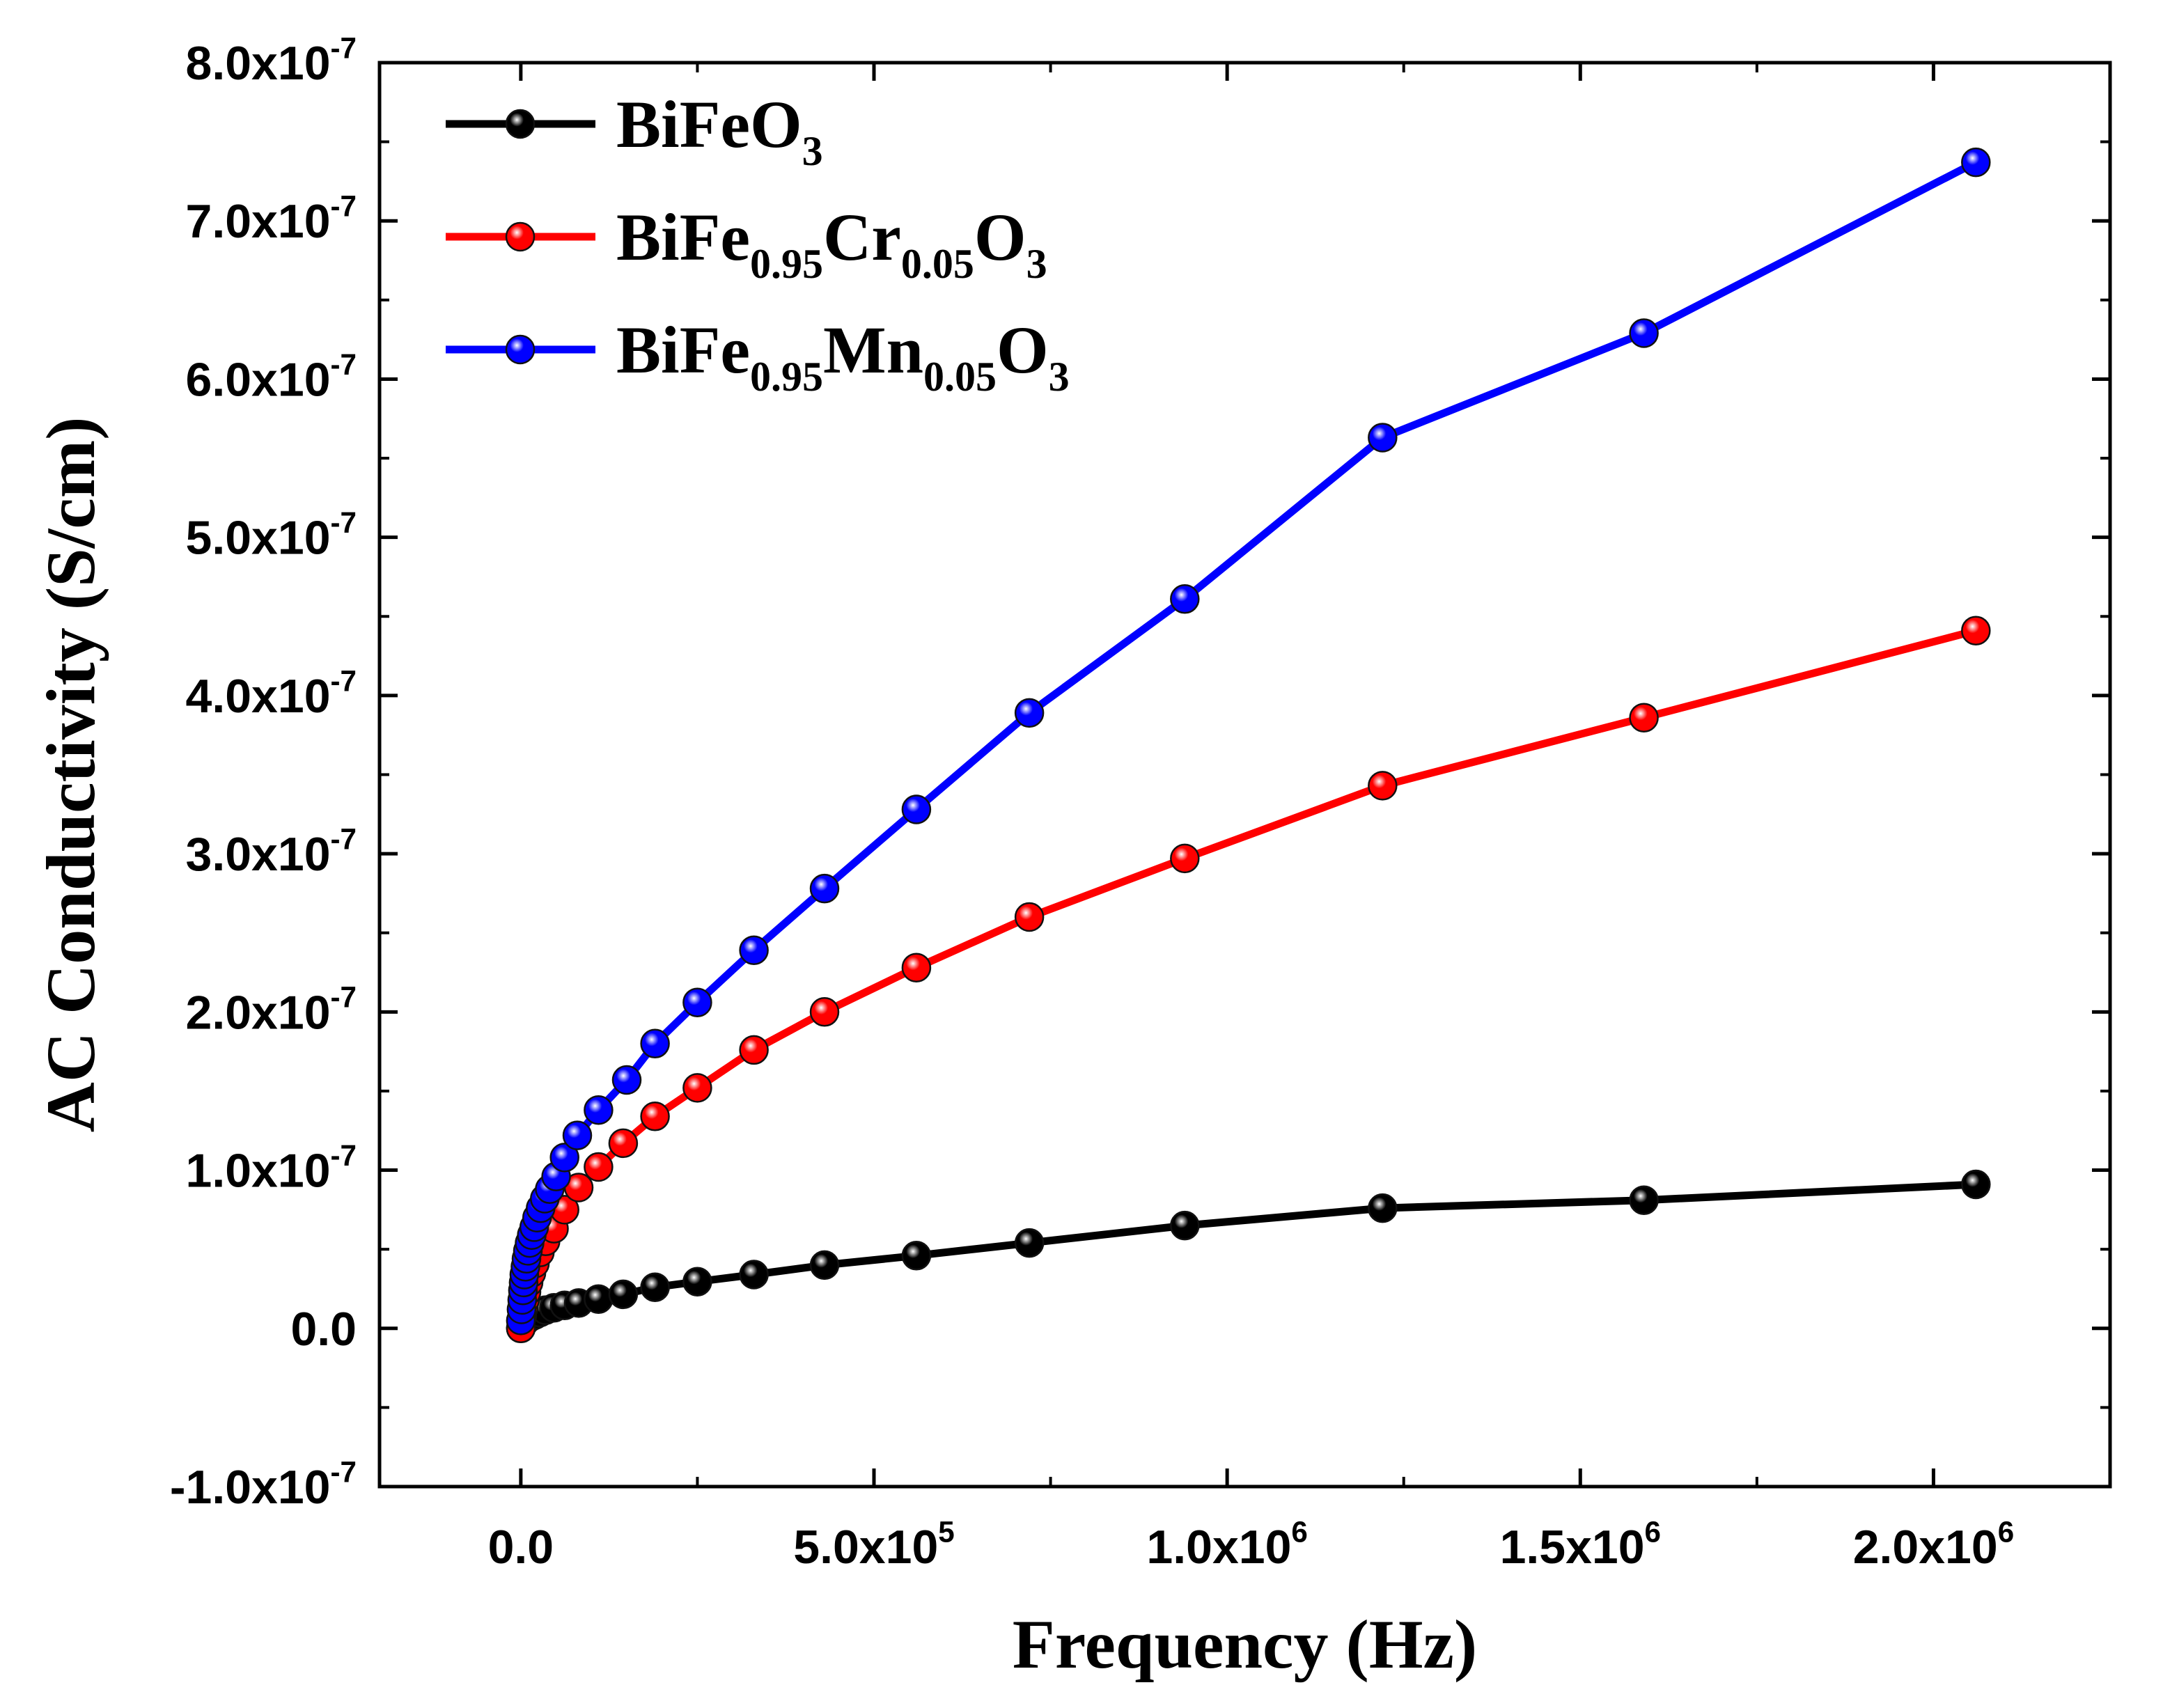  I want to click on legend-label: BiFe0.95Mn0.05O3, so click(843, 357).